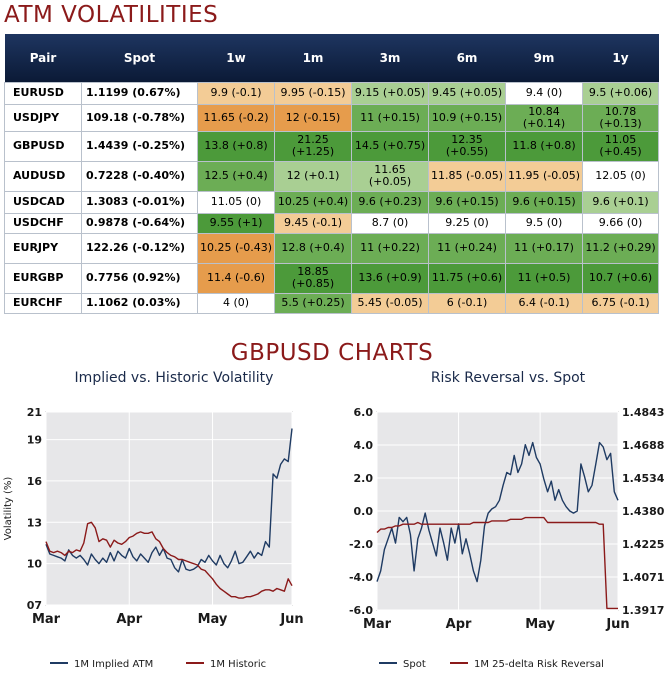  Describe the element at coordinates (8, 509) in the screenshot. I see `chart1-ylabel: Volatility (%)` at that location.